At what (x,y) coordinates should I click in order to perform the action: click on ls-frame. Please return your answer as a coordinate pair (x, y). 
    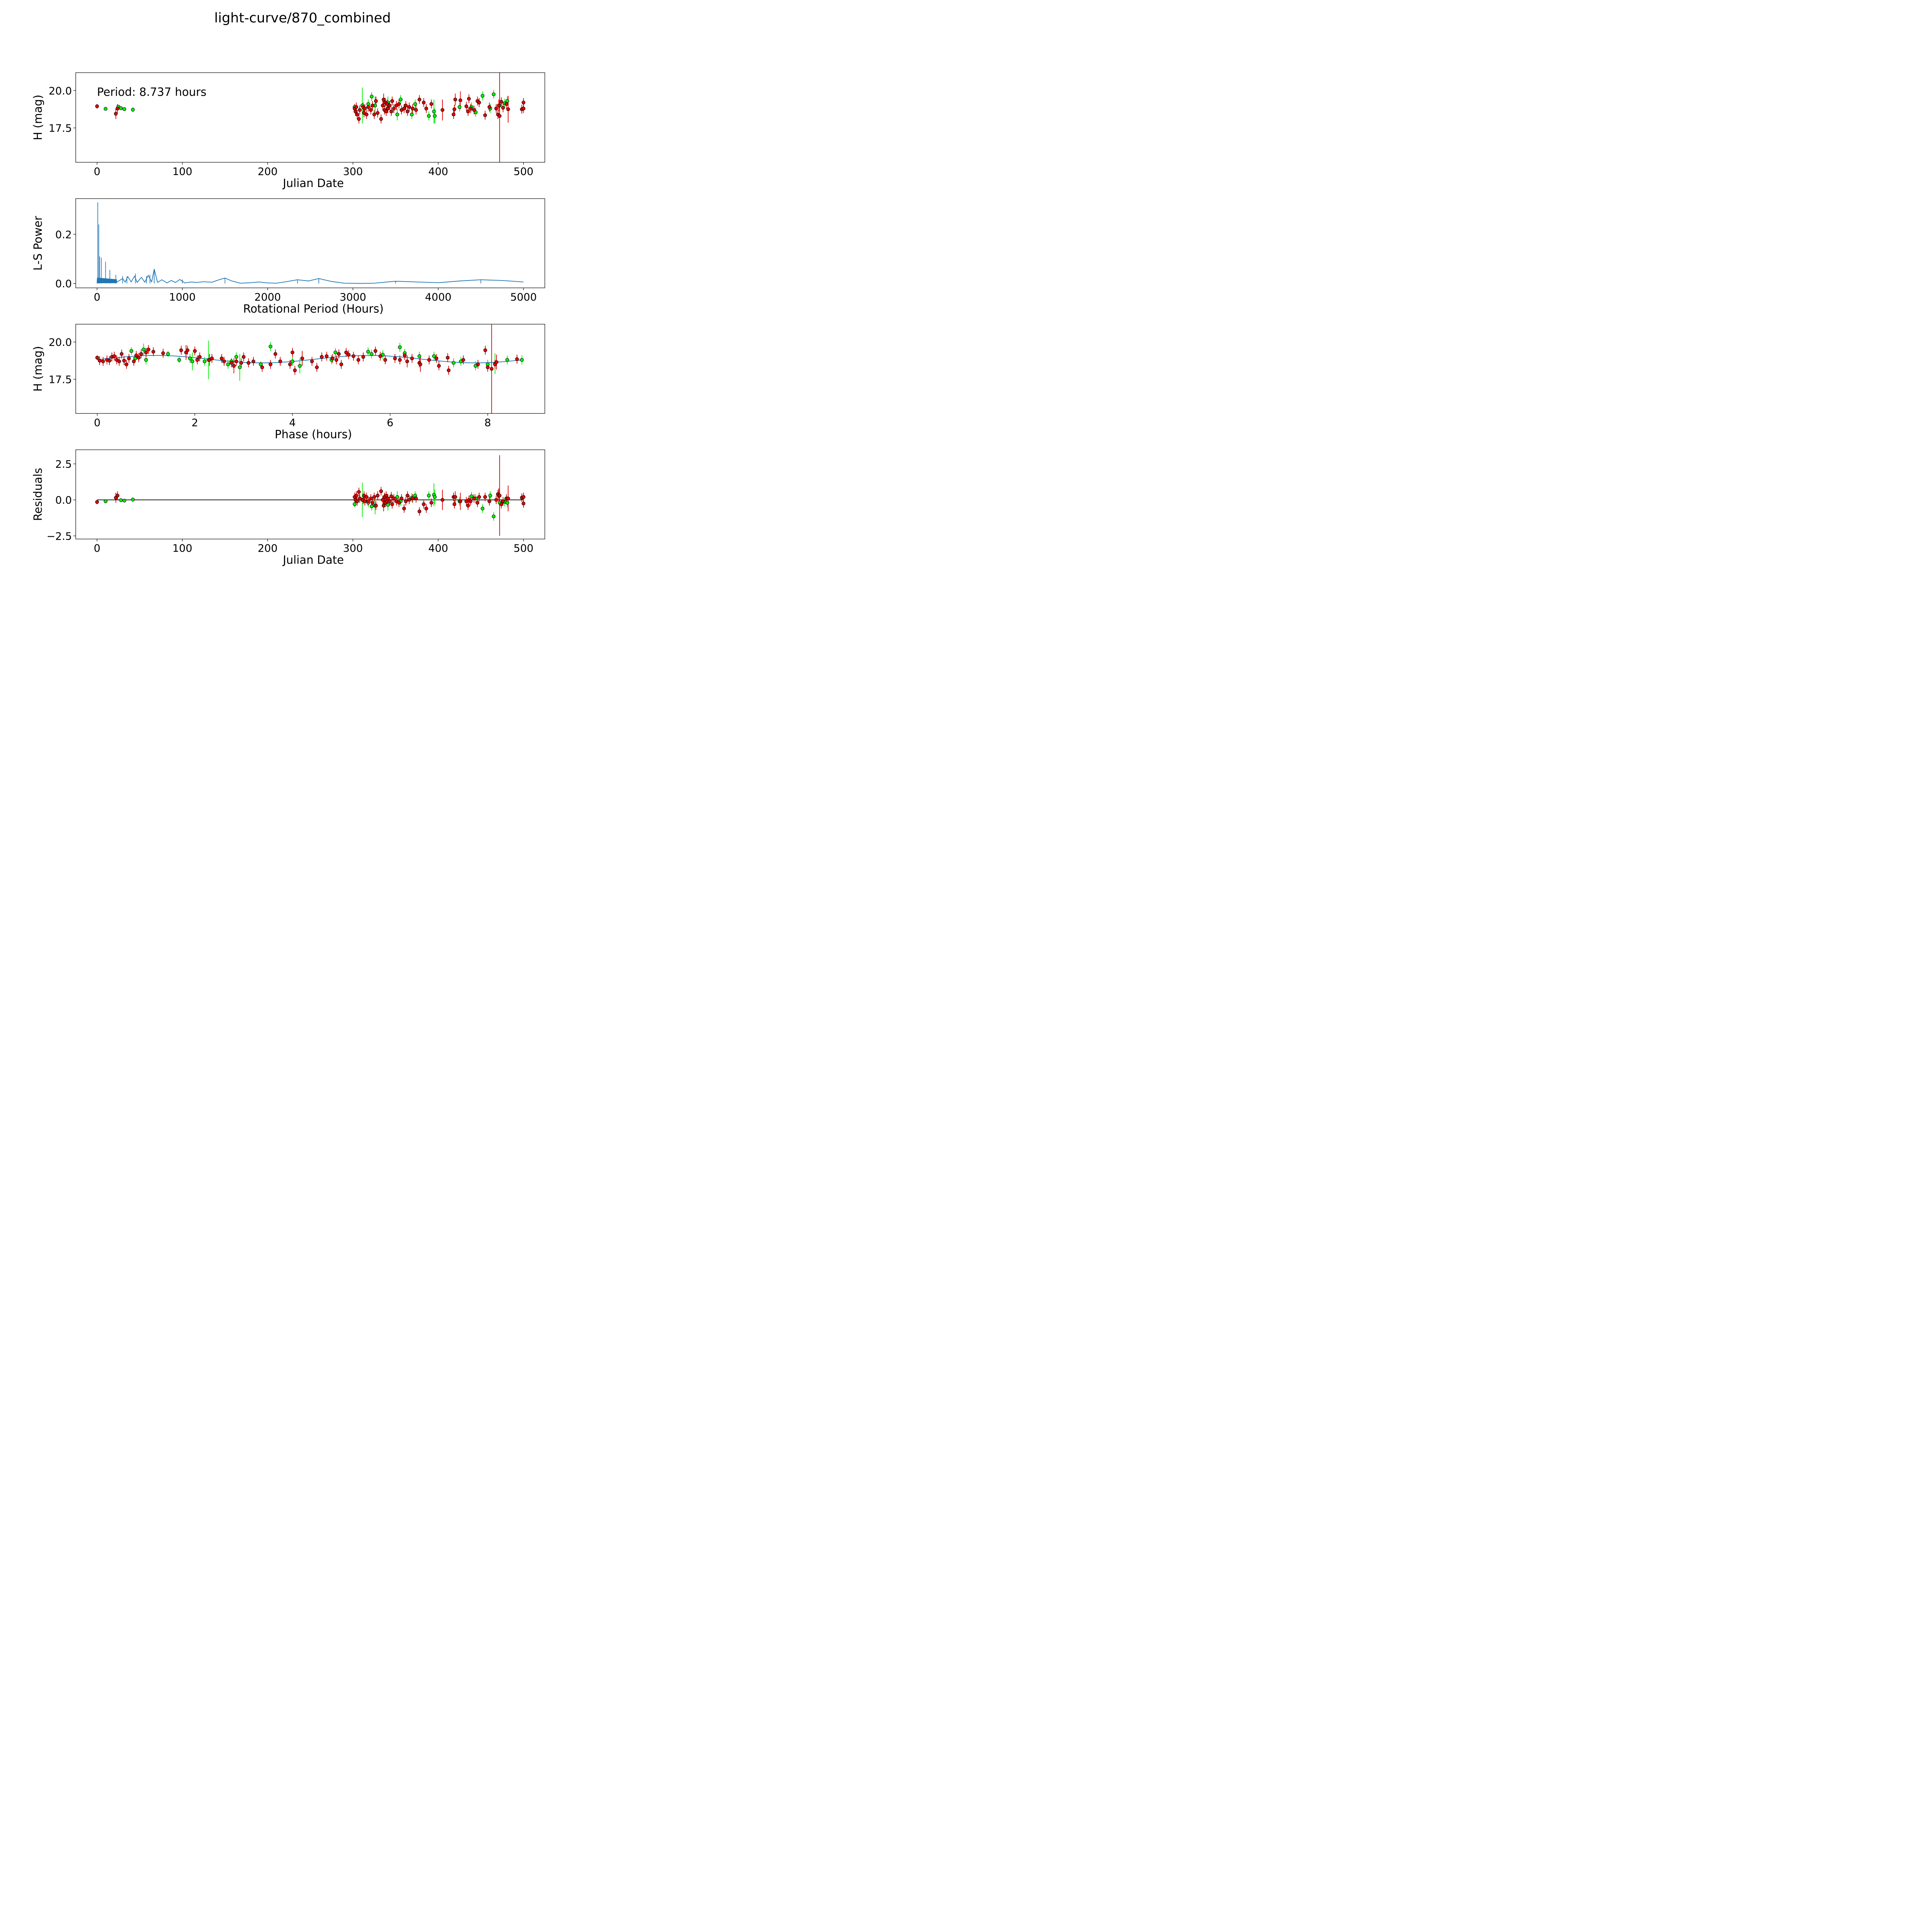
    Looking at the image, I should click on (310, 243).